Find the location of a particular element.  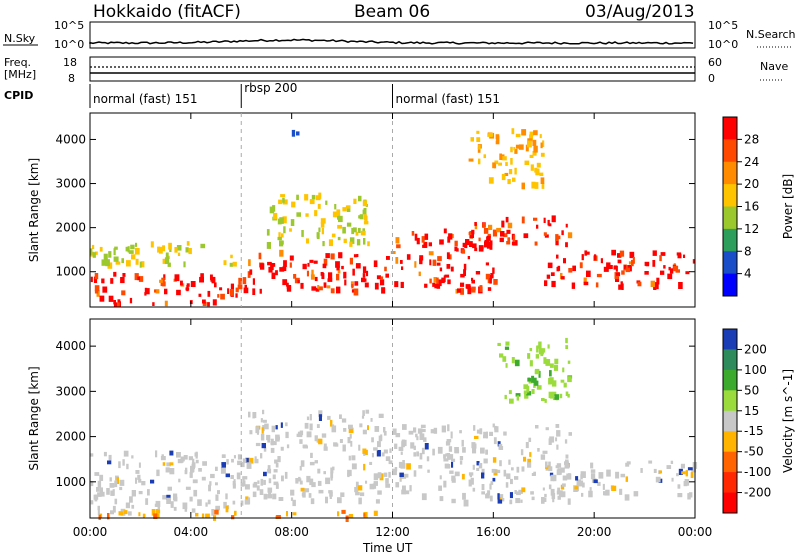

cpid-segment-label: normal (fast) 151 is located at coordinates (448, 99).